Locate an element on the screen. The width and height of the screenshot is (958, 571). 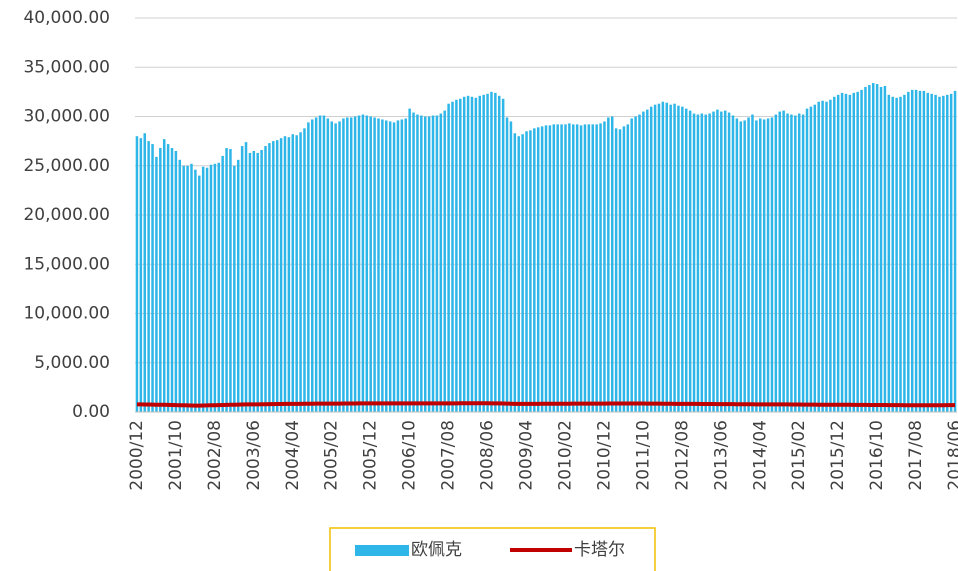
x-tick-label: 2017/08 is located at coordinates (916, 455).